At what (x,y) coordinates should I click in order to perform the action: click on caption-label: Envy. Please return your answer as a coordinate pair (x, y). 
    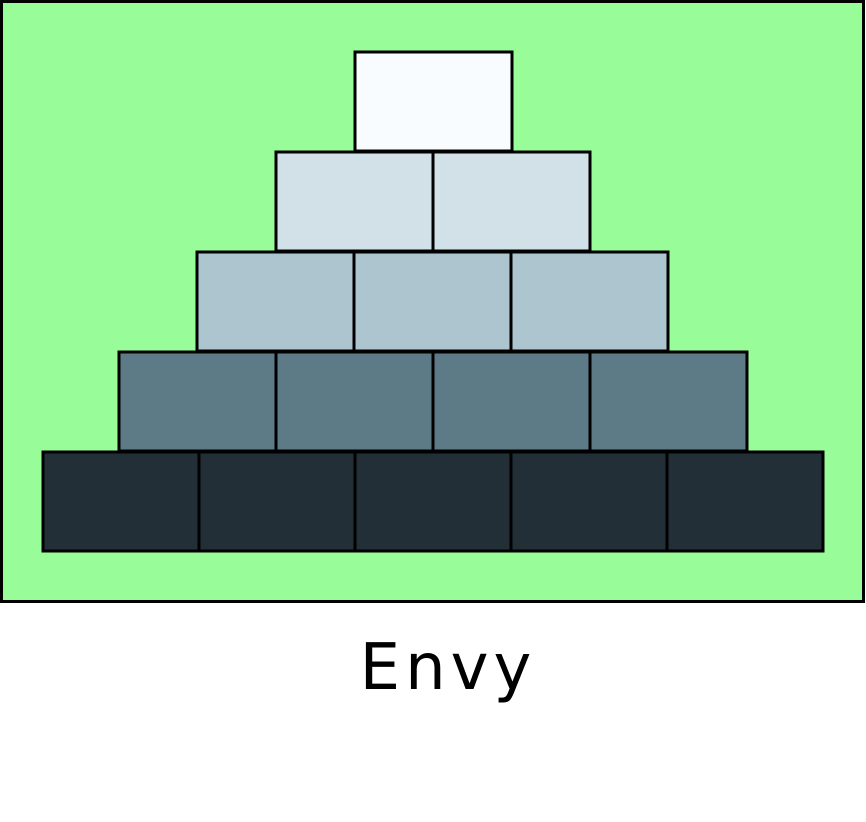
    Looking at the image, I should click on (448, 668).